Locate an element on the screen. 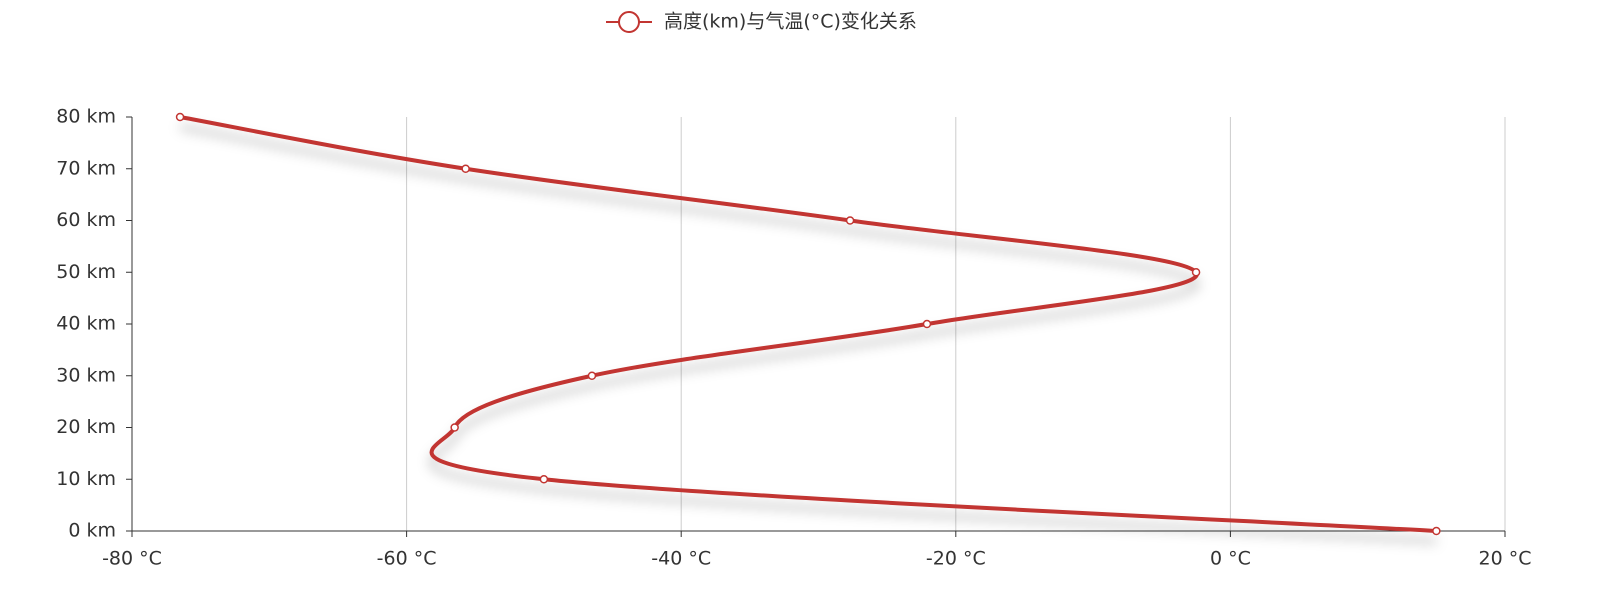 Image resolution: width=1600 pixels, height=600 pixels. y-tick-label: 30 km is located at coordinates (86, 375).